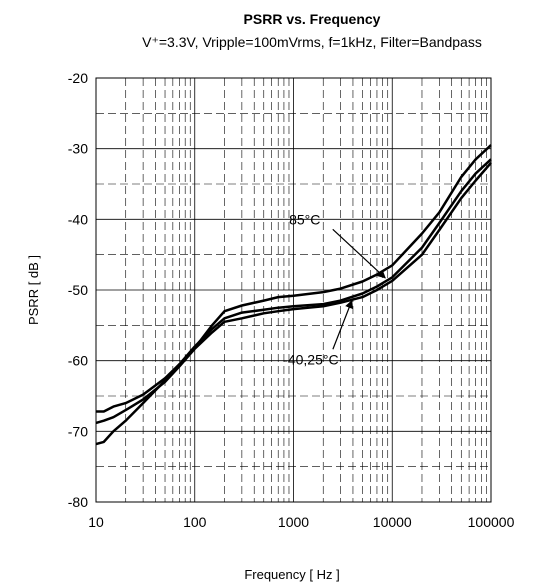  I want to click on annotation-minus40-25c-arrow, so click(343, 324).